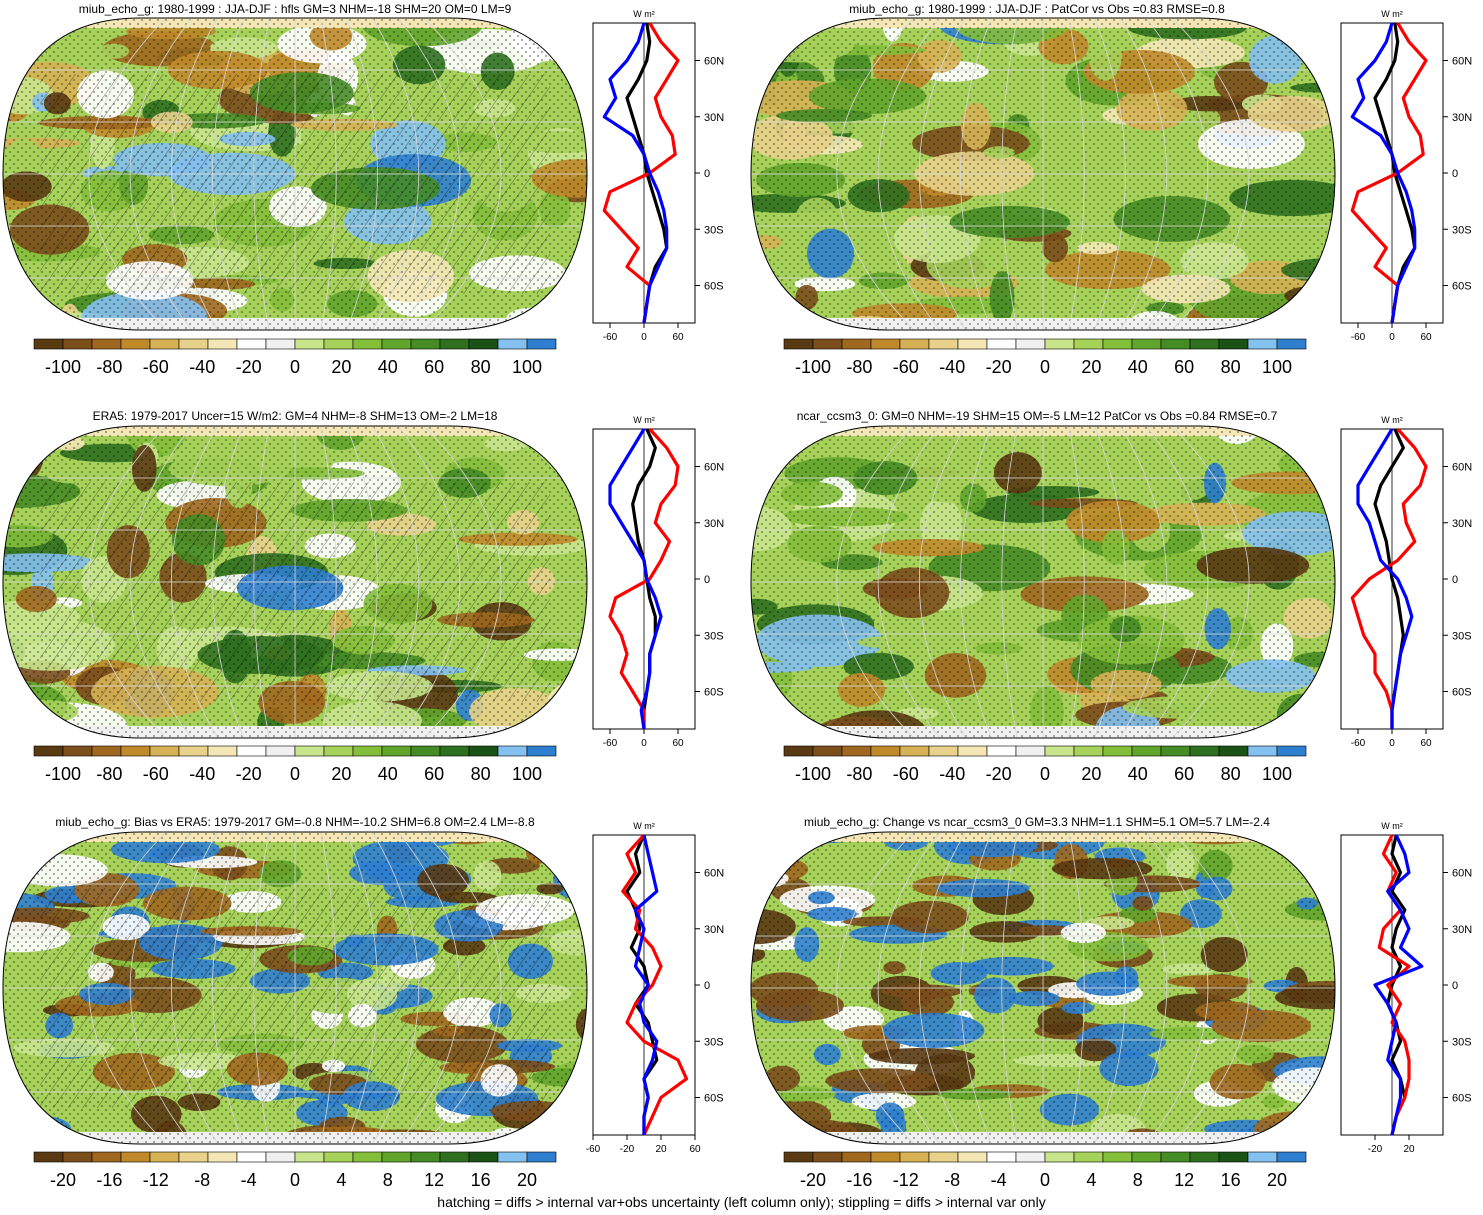  I want to click on colorbar-label: -4, so click(999, 1180).